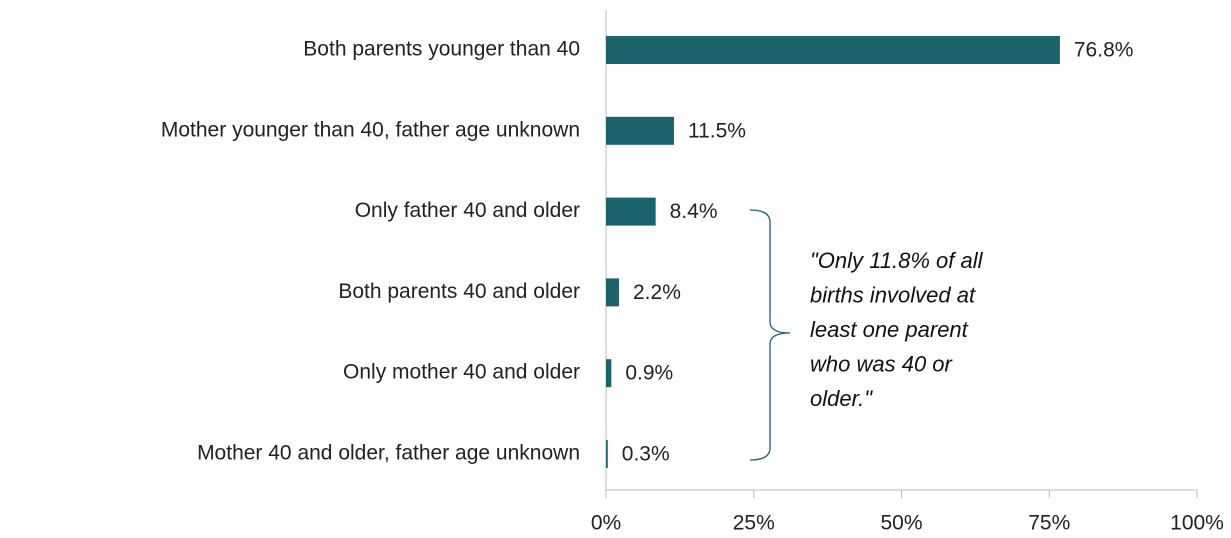  I want to click on annotation-line: who was 40 or, so click(882, 363).